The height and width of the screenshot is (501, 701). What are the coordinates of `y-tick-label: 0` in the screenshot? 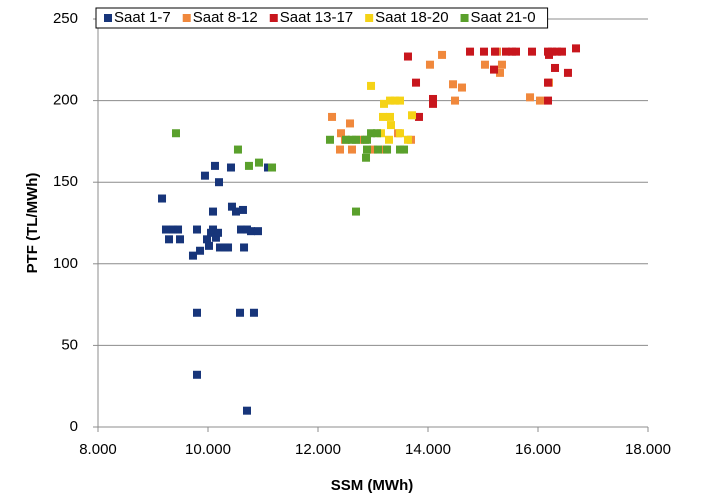 It's located at (74, 426).